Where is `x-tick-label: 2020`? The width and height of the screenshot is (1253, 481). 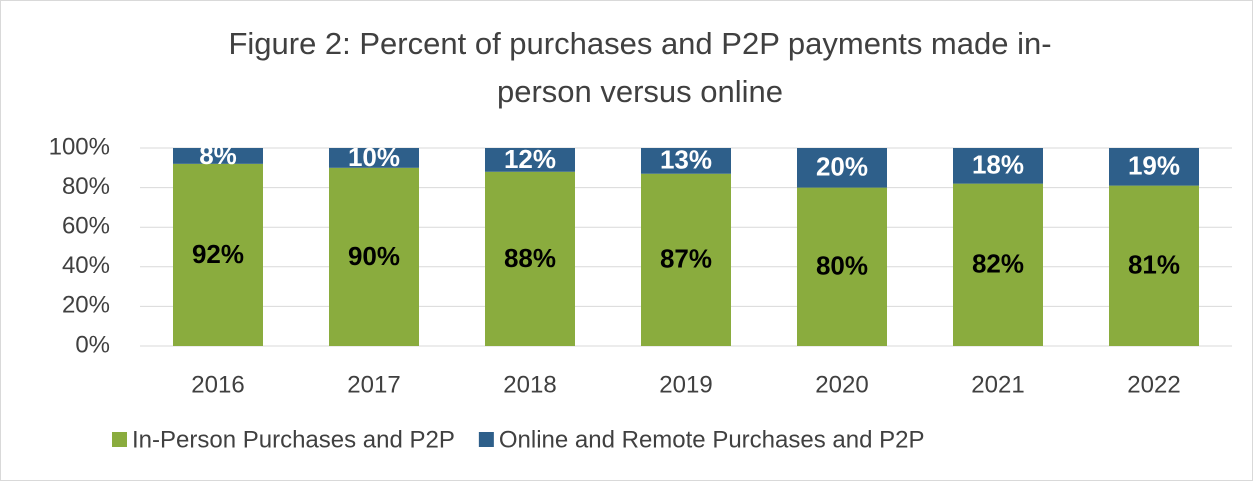 x-tick-label: 2020 is located at coordinates (841, 384).